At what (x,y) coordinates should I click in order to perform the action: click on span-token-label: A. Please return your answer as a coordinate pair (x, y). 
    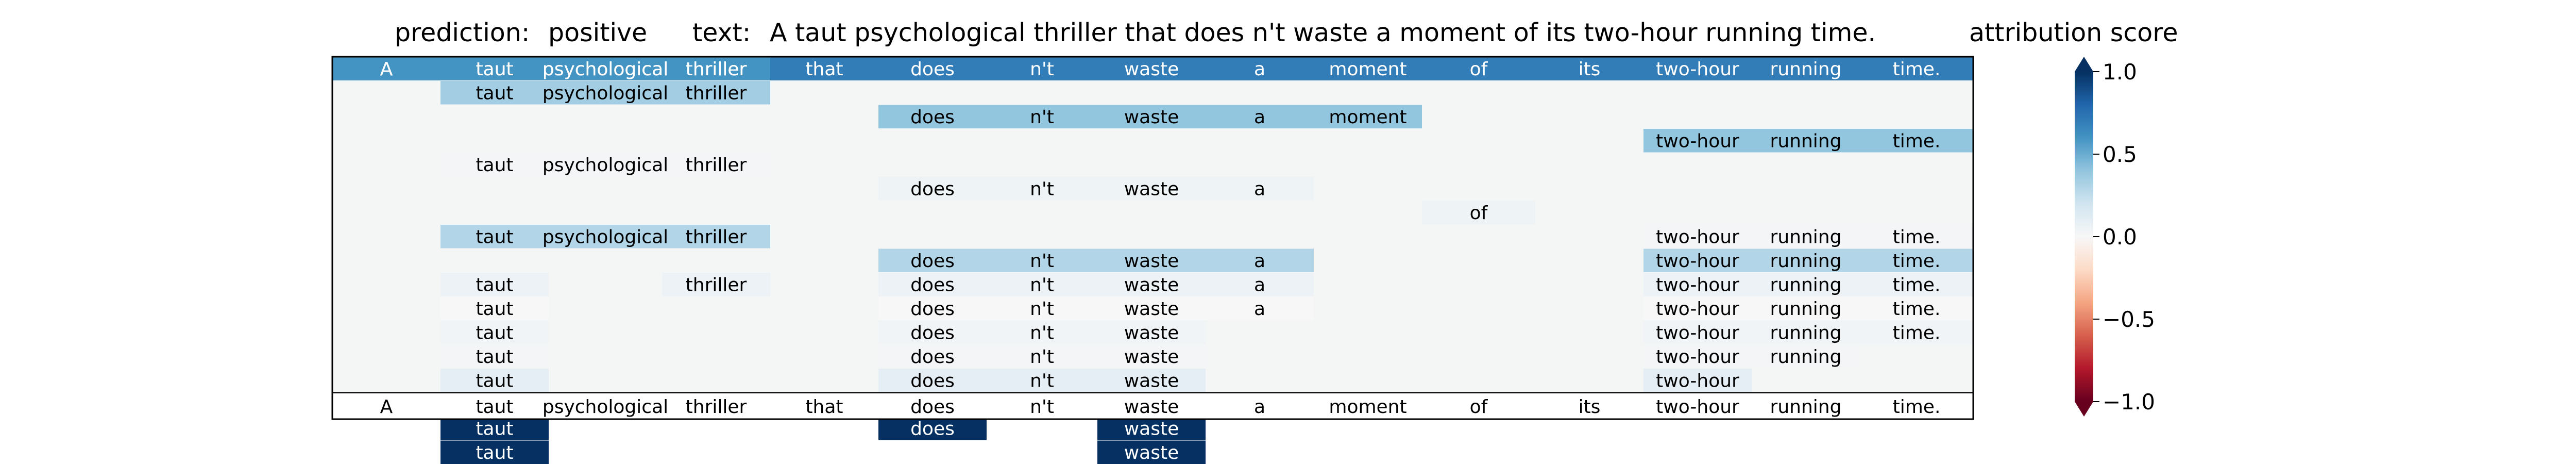
    Looking at the image, I should click on (386, 69).